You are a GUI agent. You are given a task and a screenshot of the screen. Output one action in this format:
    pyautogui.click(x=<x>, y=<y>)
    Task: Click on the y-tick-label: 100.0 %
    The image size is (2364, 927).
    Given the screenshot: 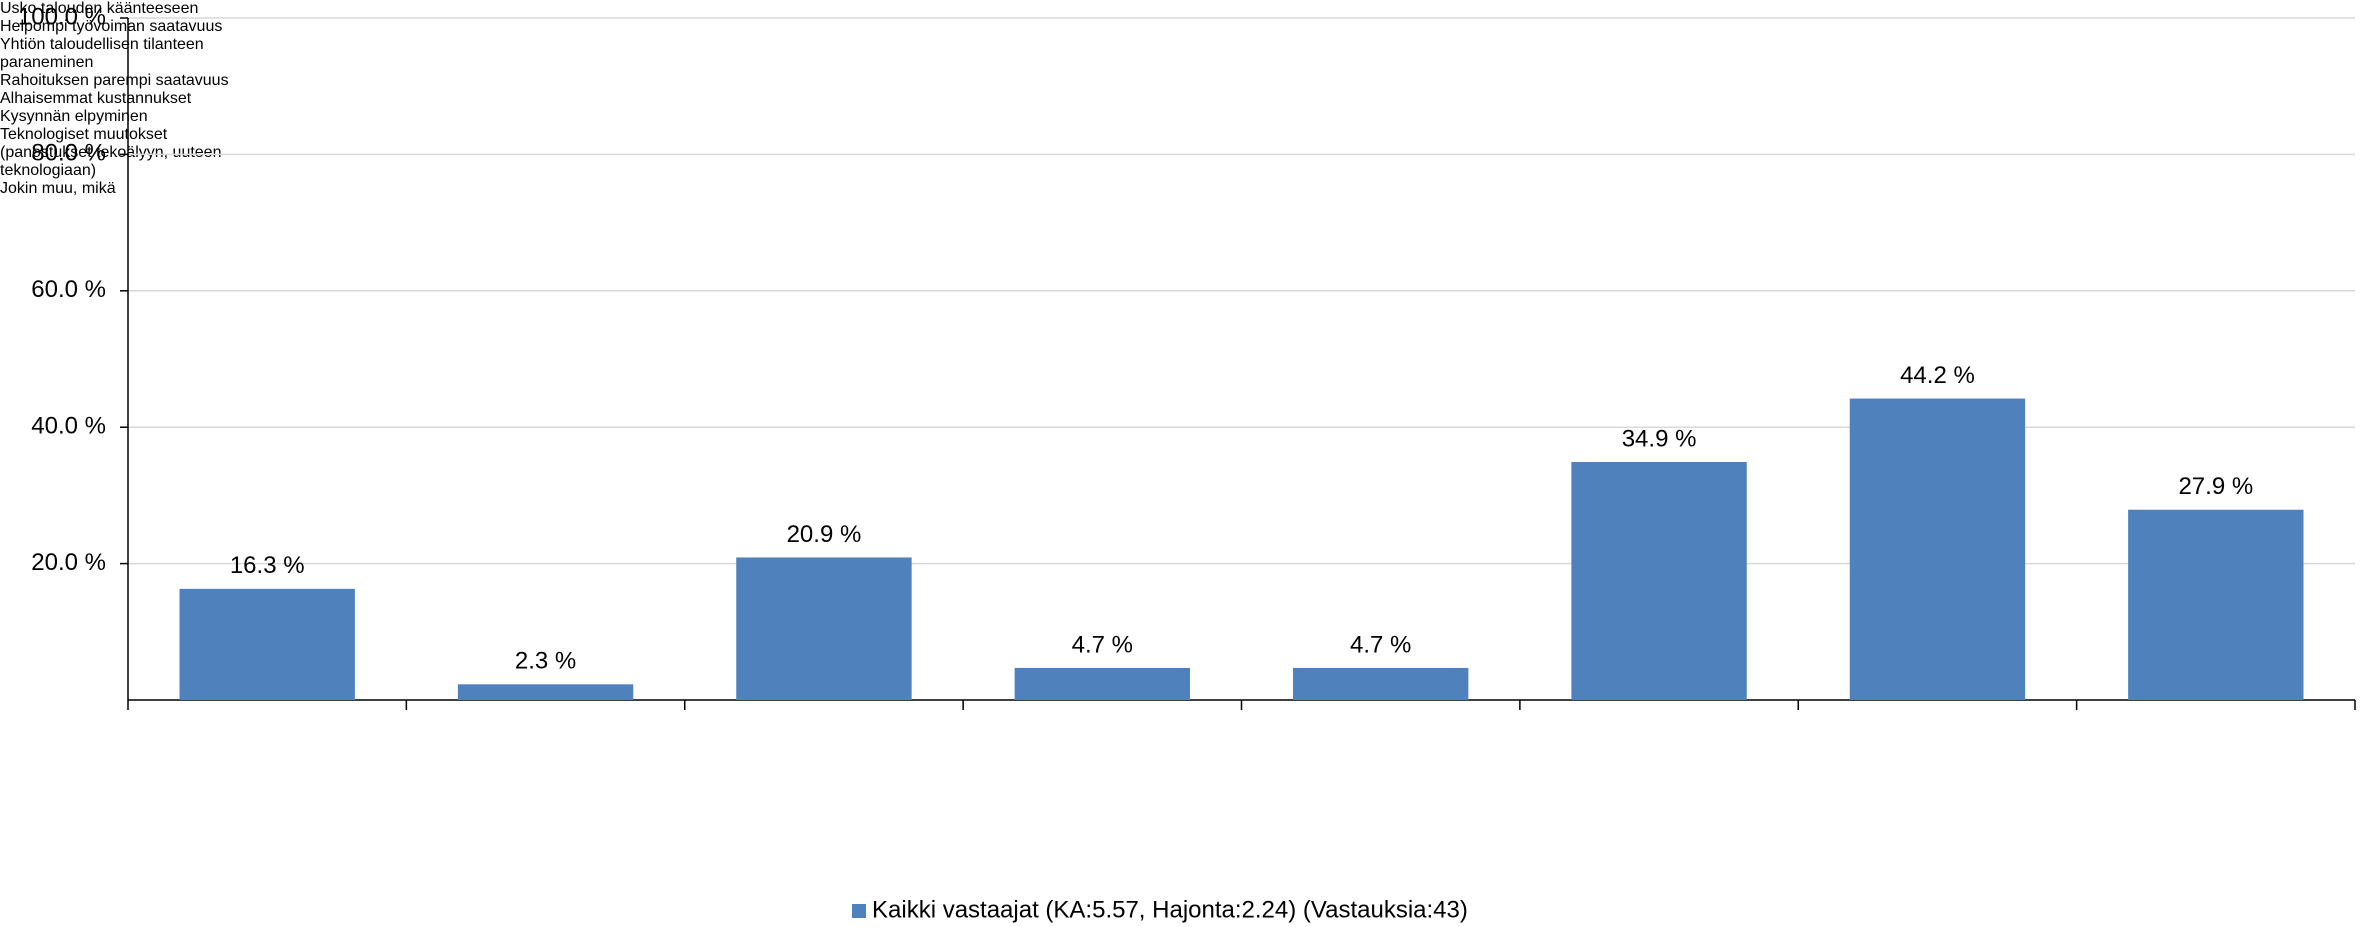 What is the action you would take?
    pyautogui.click(x=62, y=16)
    